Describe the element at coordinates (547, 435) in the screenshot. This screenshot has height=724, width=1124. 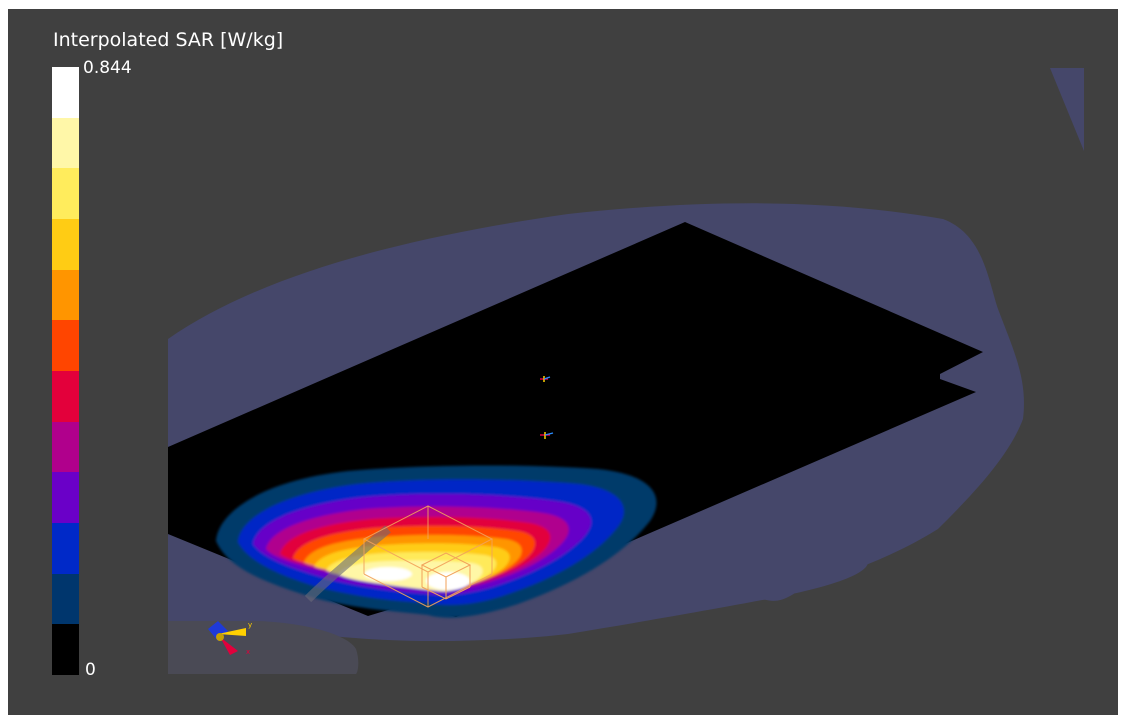
I see `marker-lower` at that location.